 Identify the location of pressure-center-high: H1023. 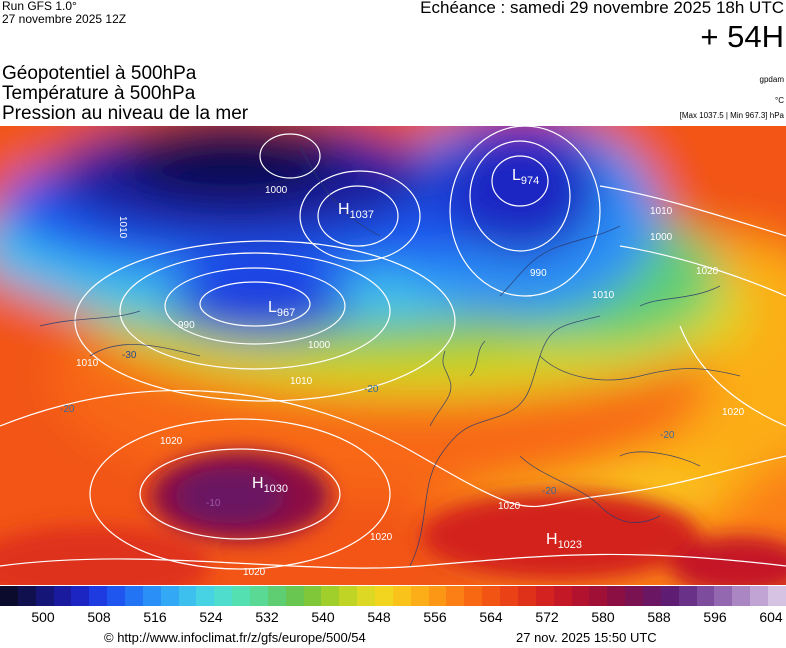
(564, 541).